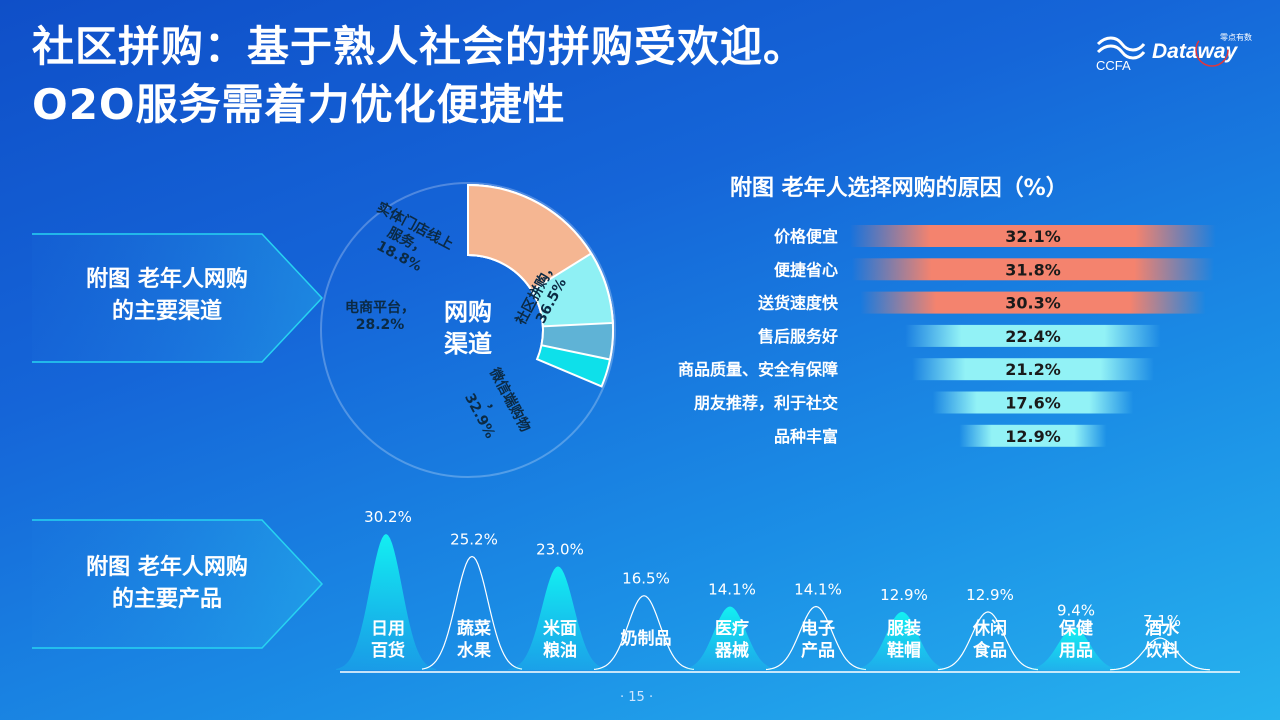  Describe the element at coordinates (904, 650) in the screenshot. I see `product-category-label: 鞋帽` at that location.